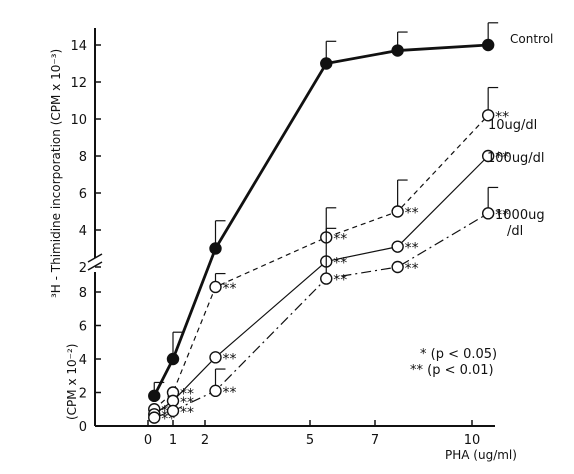 Image resolution: width=574 pixels, height=474 pixels. What do you see at coordinates (148, 440) in the screenshot?
I see `x-tick-label: 0` at bounding box center [148, 440].